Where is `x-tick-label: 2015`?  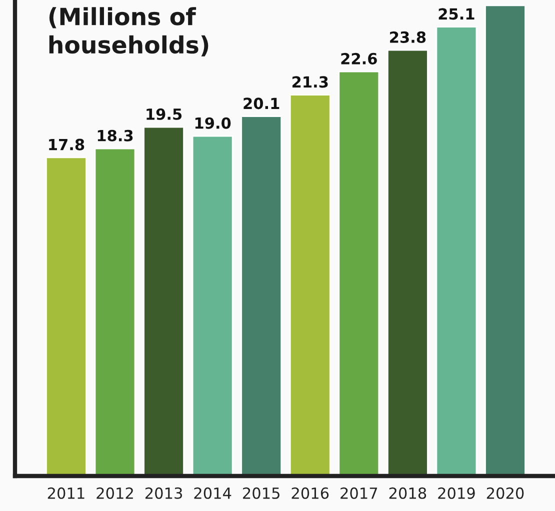 x-tick-label: 2015 is located at coordinates (261, 493).